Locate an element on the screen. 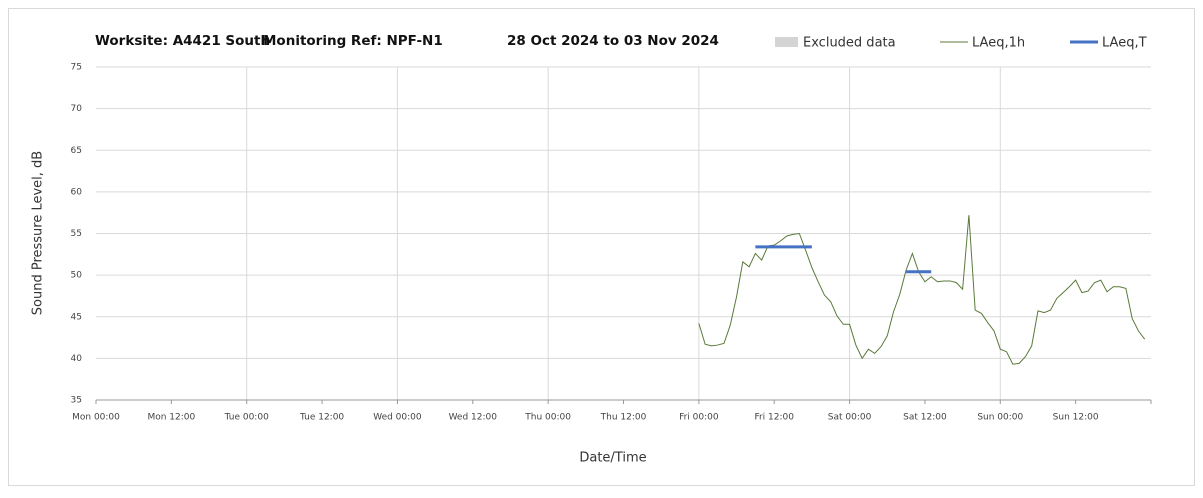 This screenshot has height=498, width=1203. x-tick-label: Sun 00:00 is located at coordinates (1000, 418).